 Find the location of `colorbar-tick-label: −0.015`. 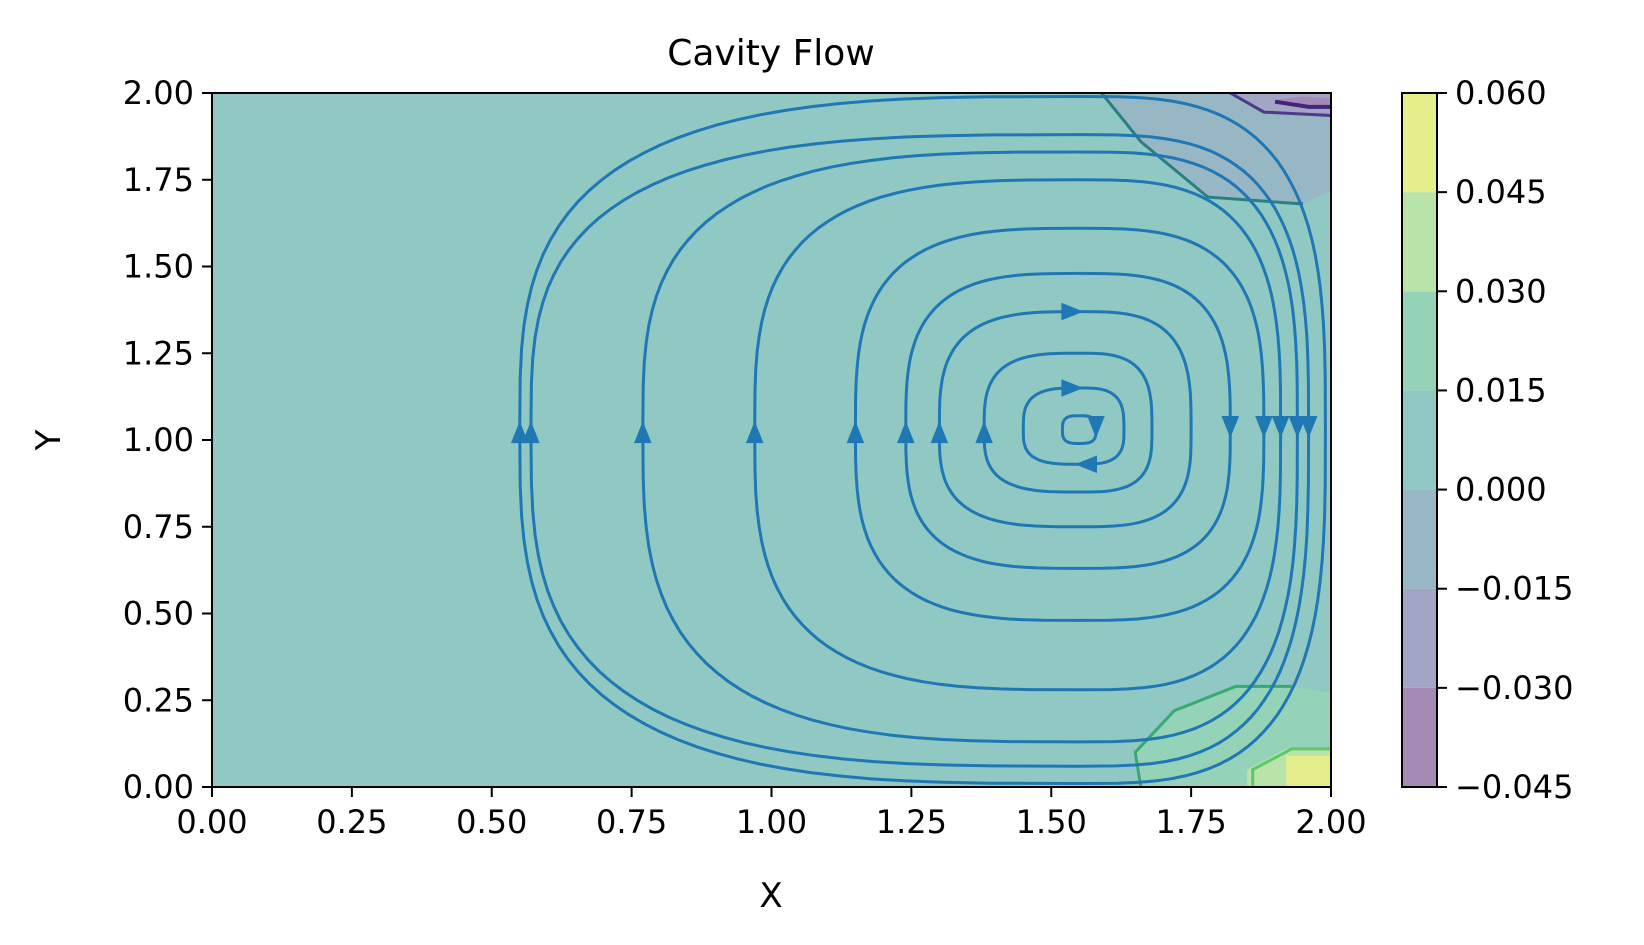

colorbar-tick-label: −0.015 is located at coordinates (1514, 589).